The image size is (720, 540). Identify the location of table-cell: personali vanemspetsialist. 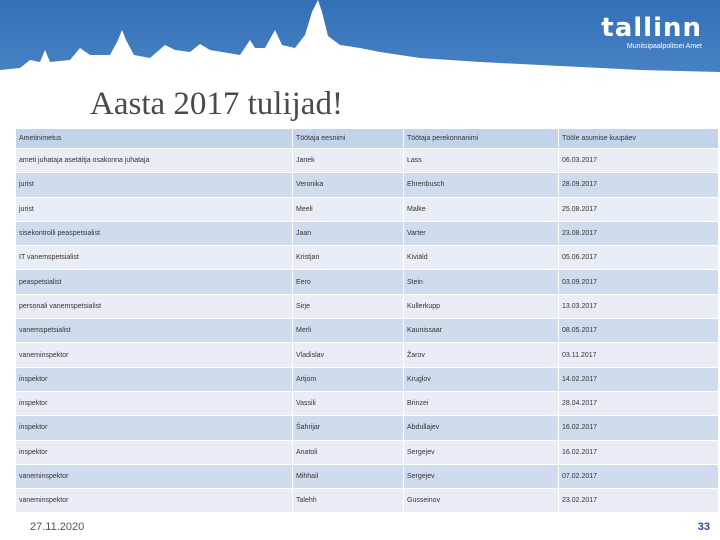
(154, 306).